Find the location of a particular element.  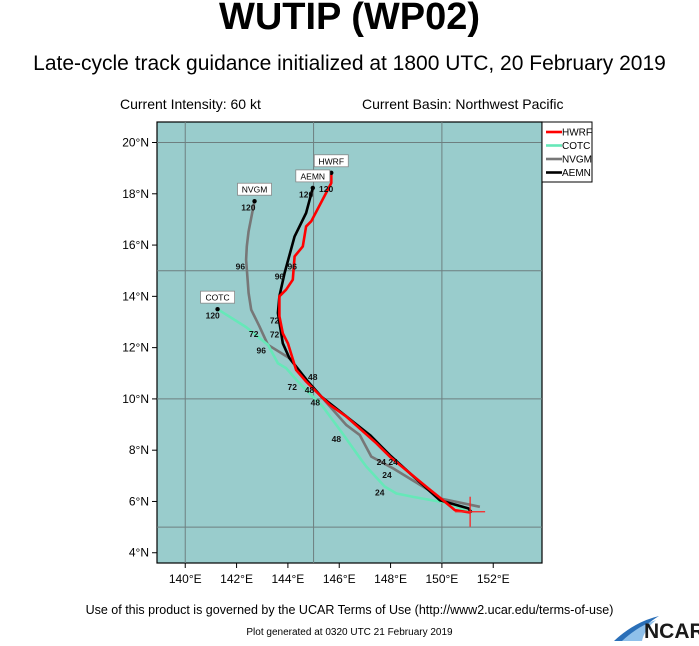

model-label-group: COTC is located at coordinates (217, 297).